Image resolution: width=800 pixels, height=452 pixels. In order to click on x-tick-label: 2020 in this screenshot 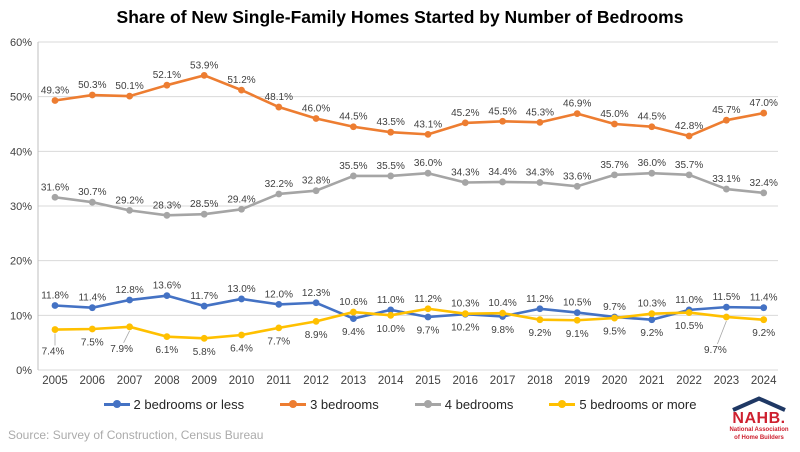, I will do `click(615, 381)`.